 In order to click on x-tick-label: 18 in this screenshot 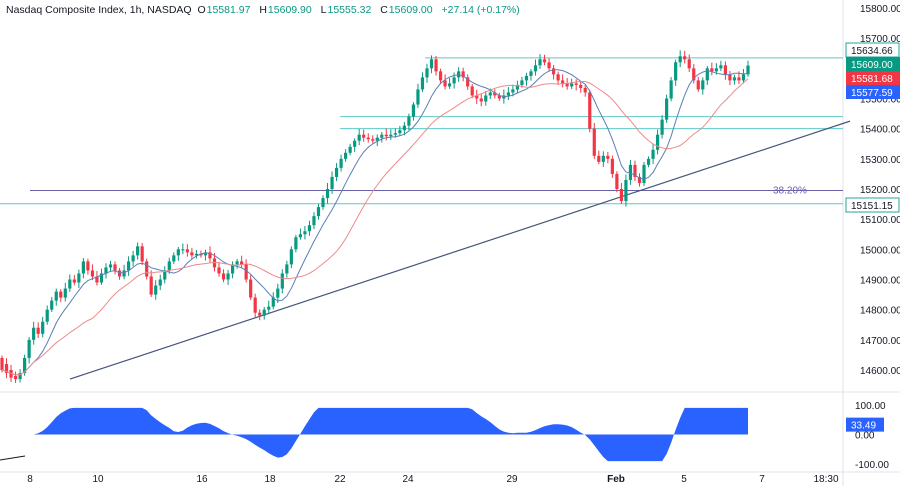, I will do `click(270, 479)`.